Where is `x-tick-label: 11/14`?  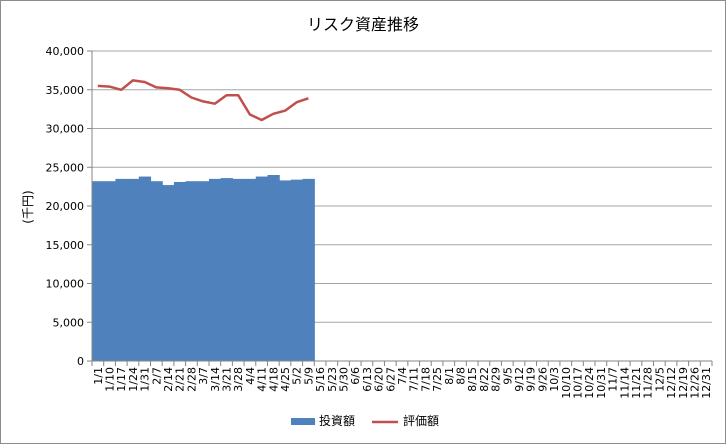 x-tick-label: 11/14 is located at coordinates (624, 383).